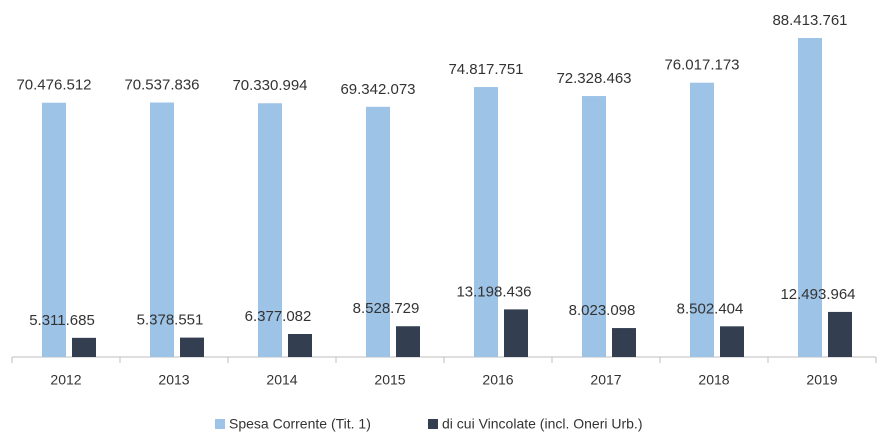 The height and width of the screenshot is (435, 879). What do you see at coordinates (493, 291) in the screenshot?
I see `data-label: 13.198.436` at bounding box center [493, 291].